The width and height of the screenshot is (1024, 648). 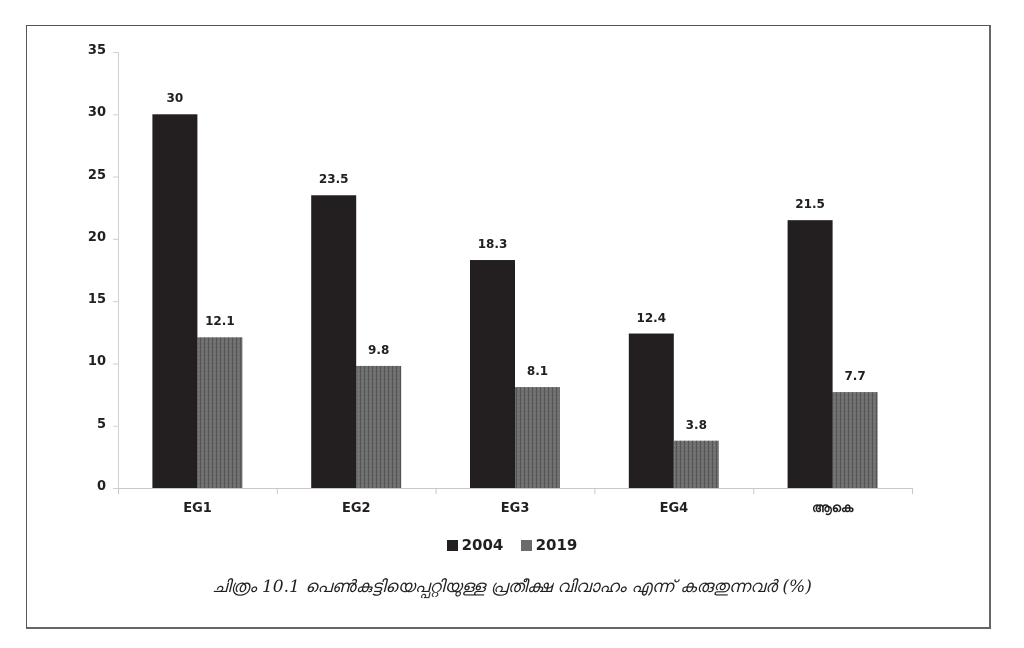 What do you see at coordinates (832, 508) in the screenshot?
I see `x-tick-label: ആകെ` at bounding box center [832, 508].